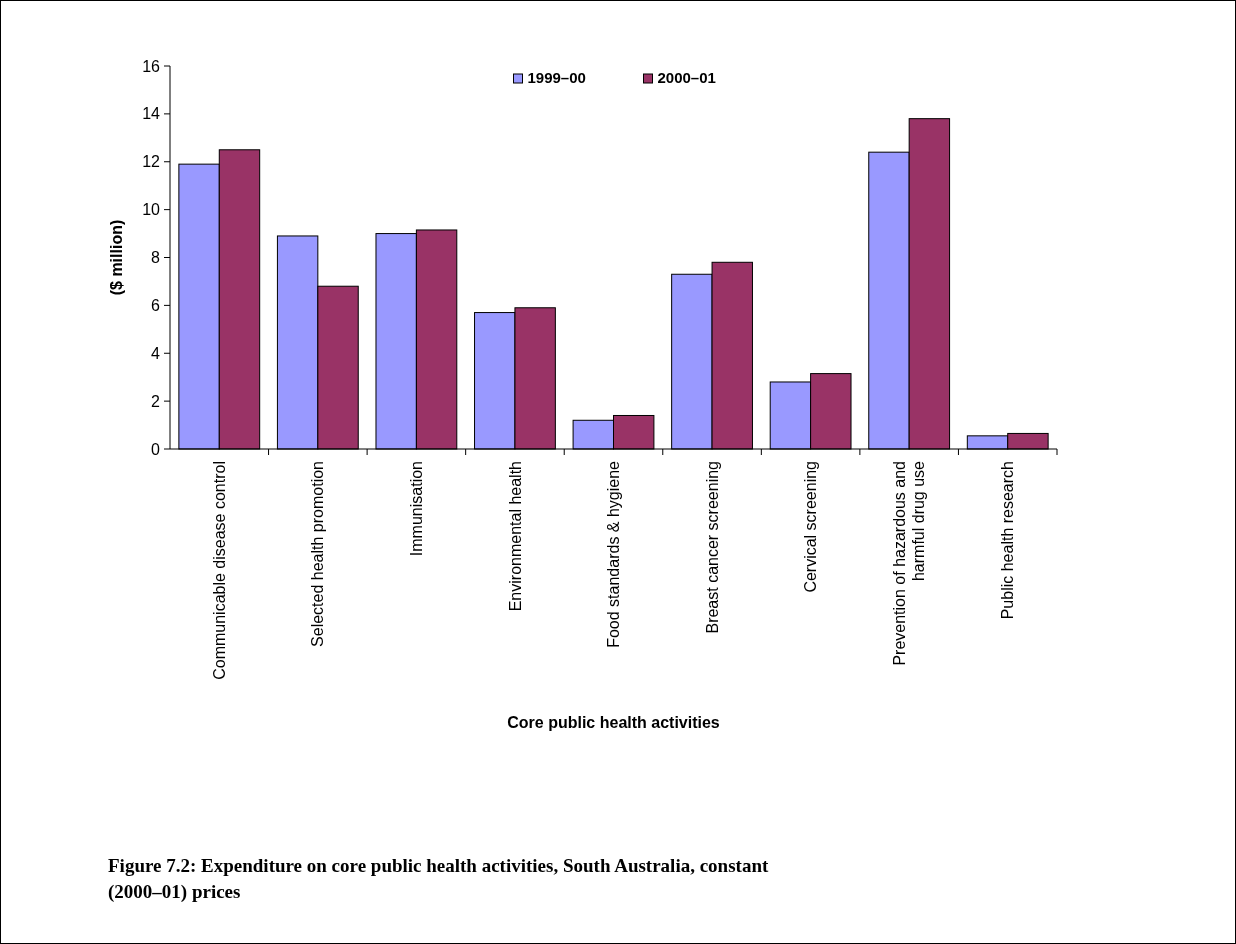 Image resolution: width=1236 pixels, height=944 pixels. What do you see at coordinates (318, 554) in the screenshot?
I see `x-tick-label: Selected health promotion` at bounding box center [318, 554].